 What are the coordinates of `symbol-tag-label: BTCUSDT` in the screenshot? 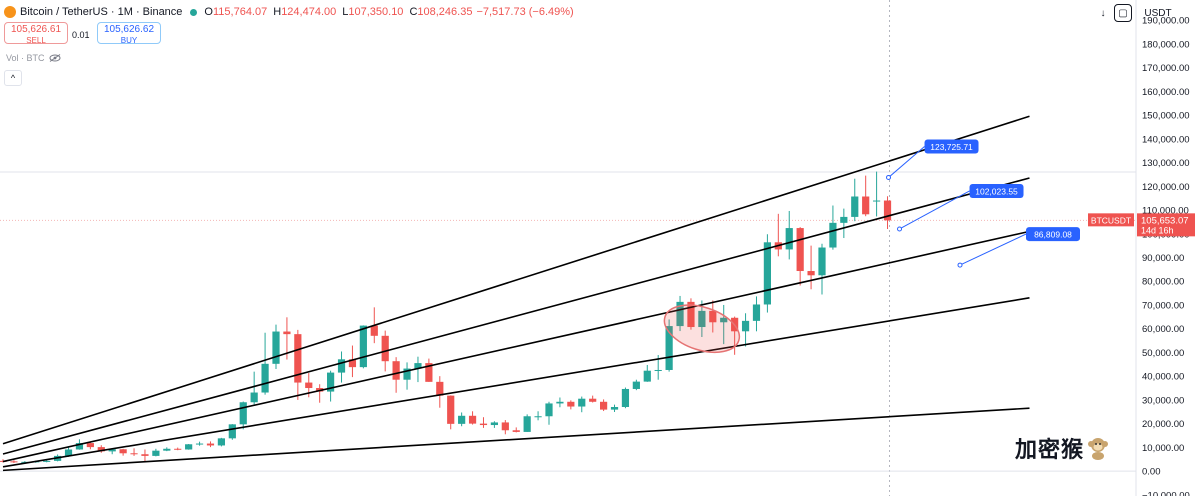 It's located at (1111, 220).